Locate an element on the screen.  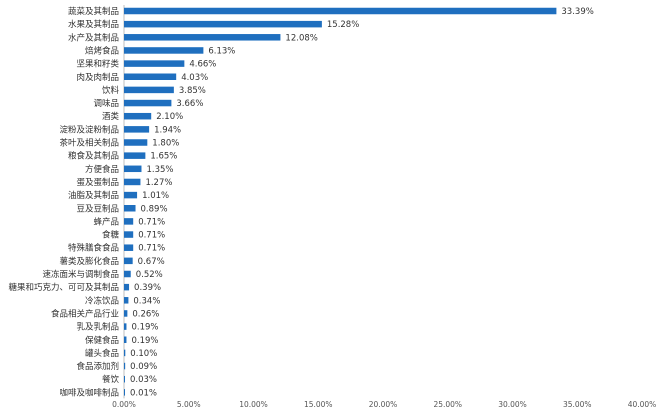
value-label: 0.52% is located at coordinates (149, 275).